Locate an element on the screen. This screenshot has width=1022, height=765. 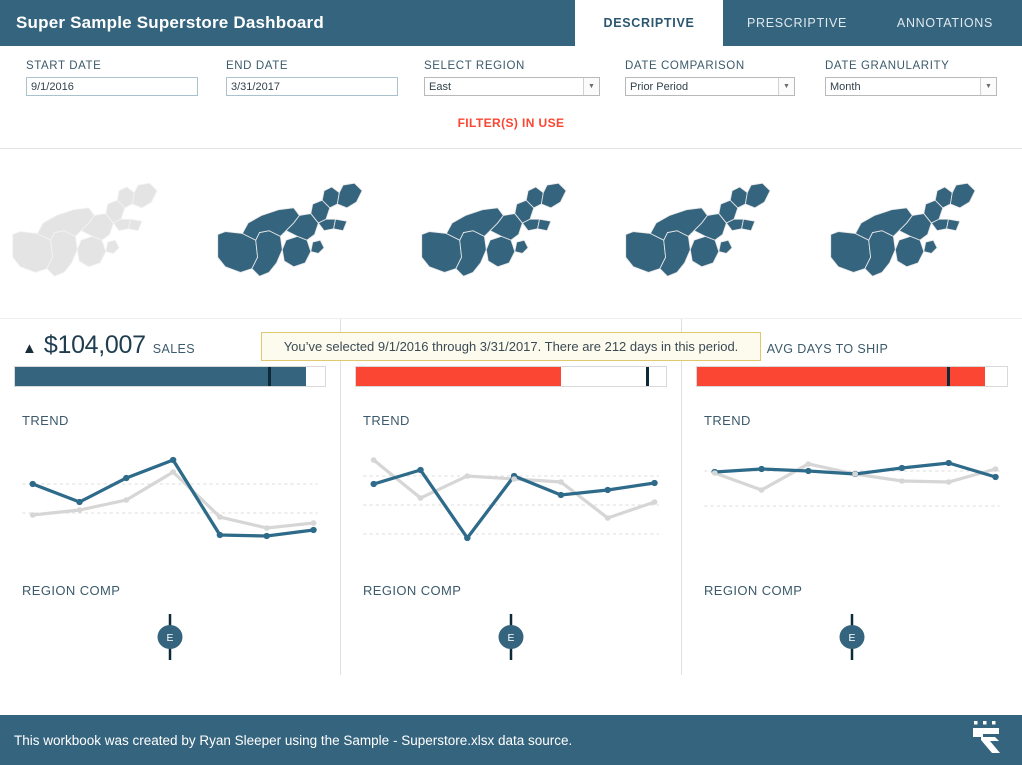
kpi-label-sales: SALES is located at coordinates (174, 349).